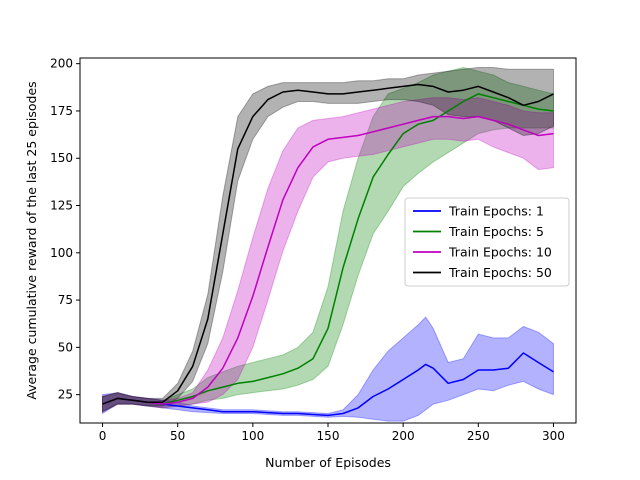 This screenshot has width=640, height=480. I want to click on x-axis-ticks: 0 50 100 150 200 250 300, so click(332, 433).